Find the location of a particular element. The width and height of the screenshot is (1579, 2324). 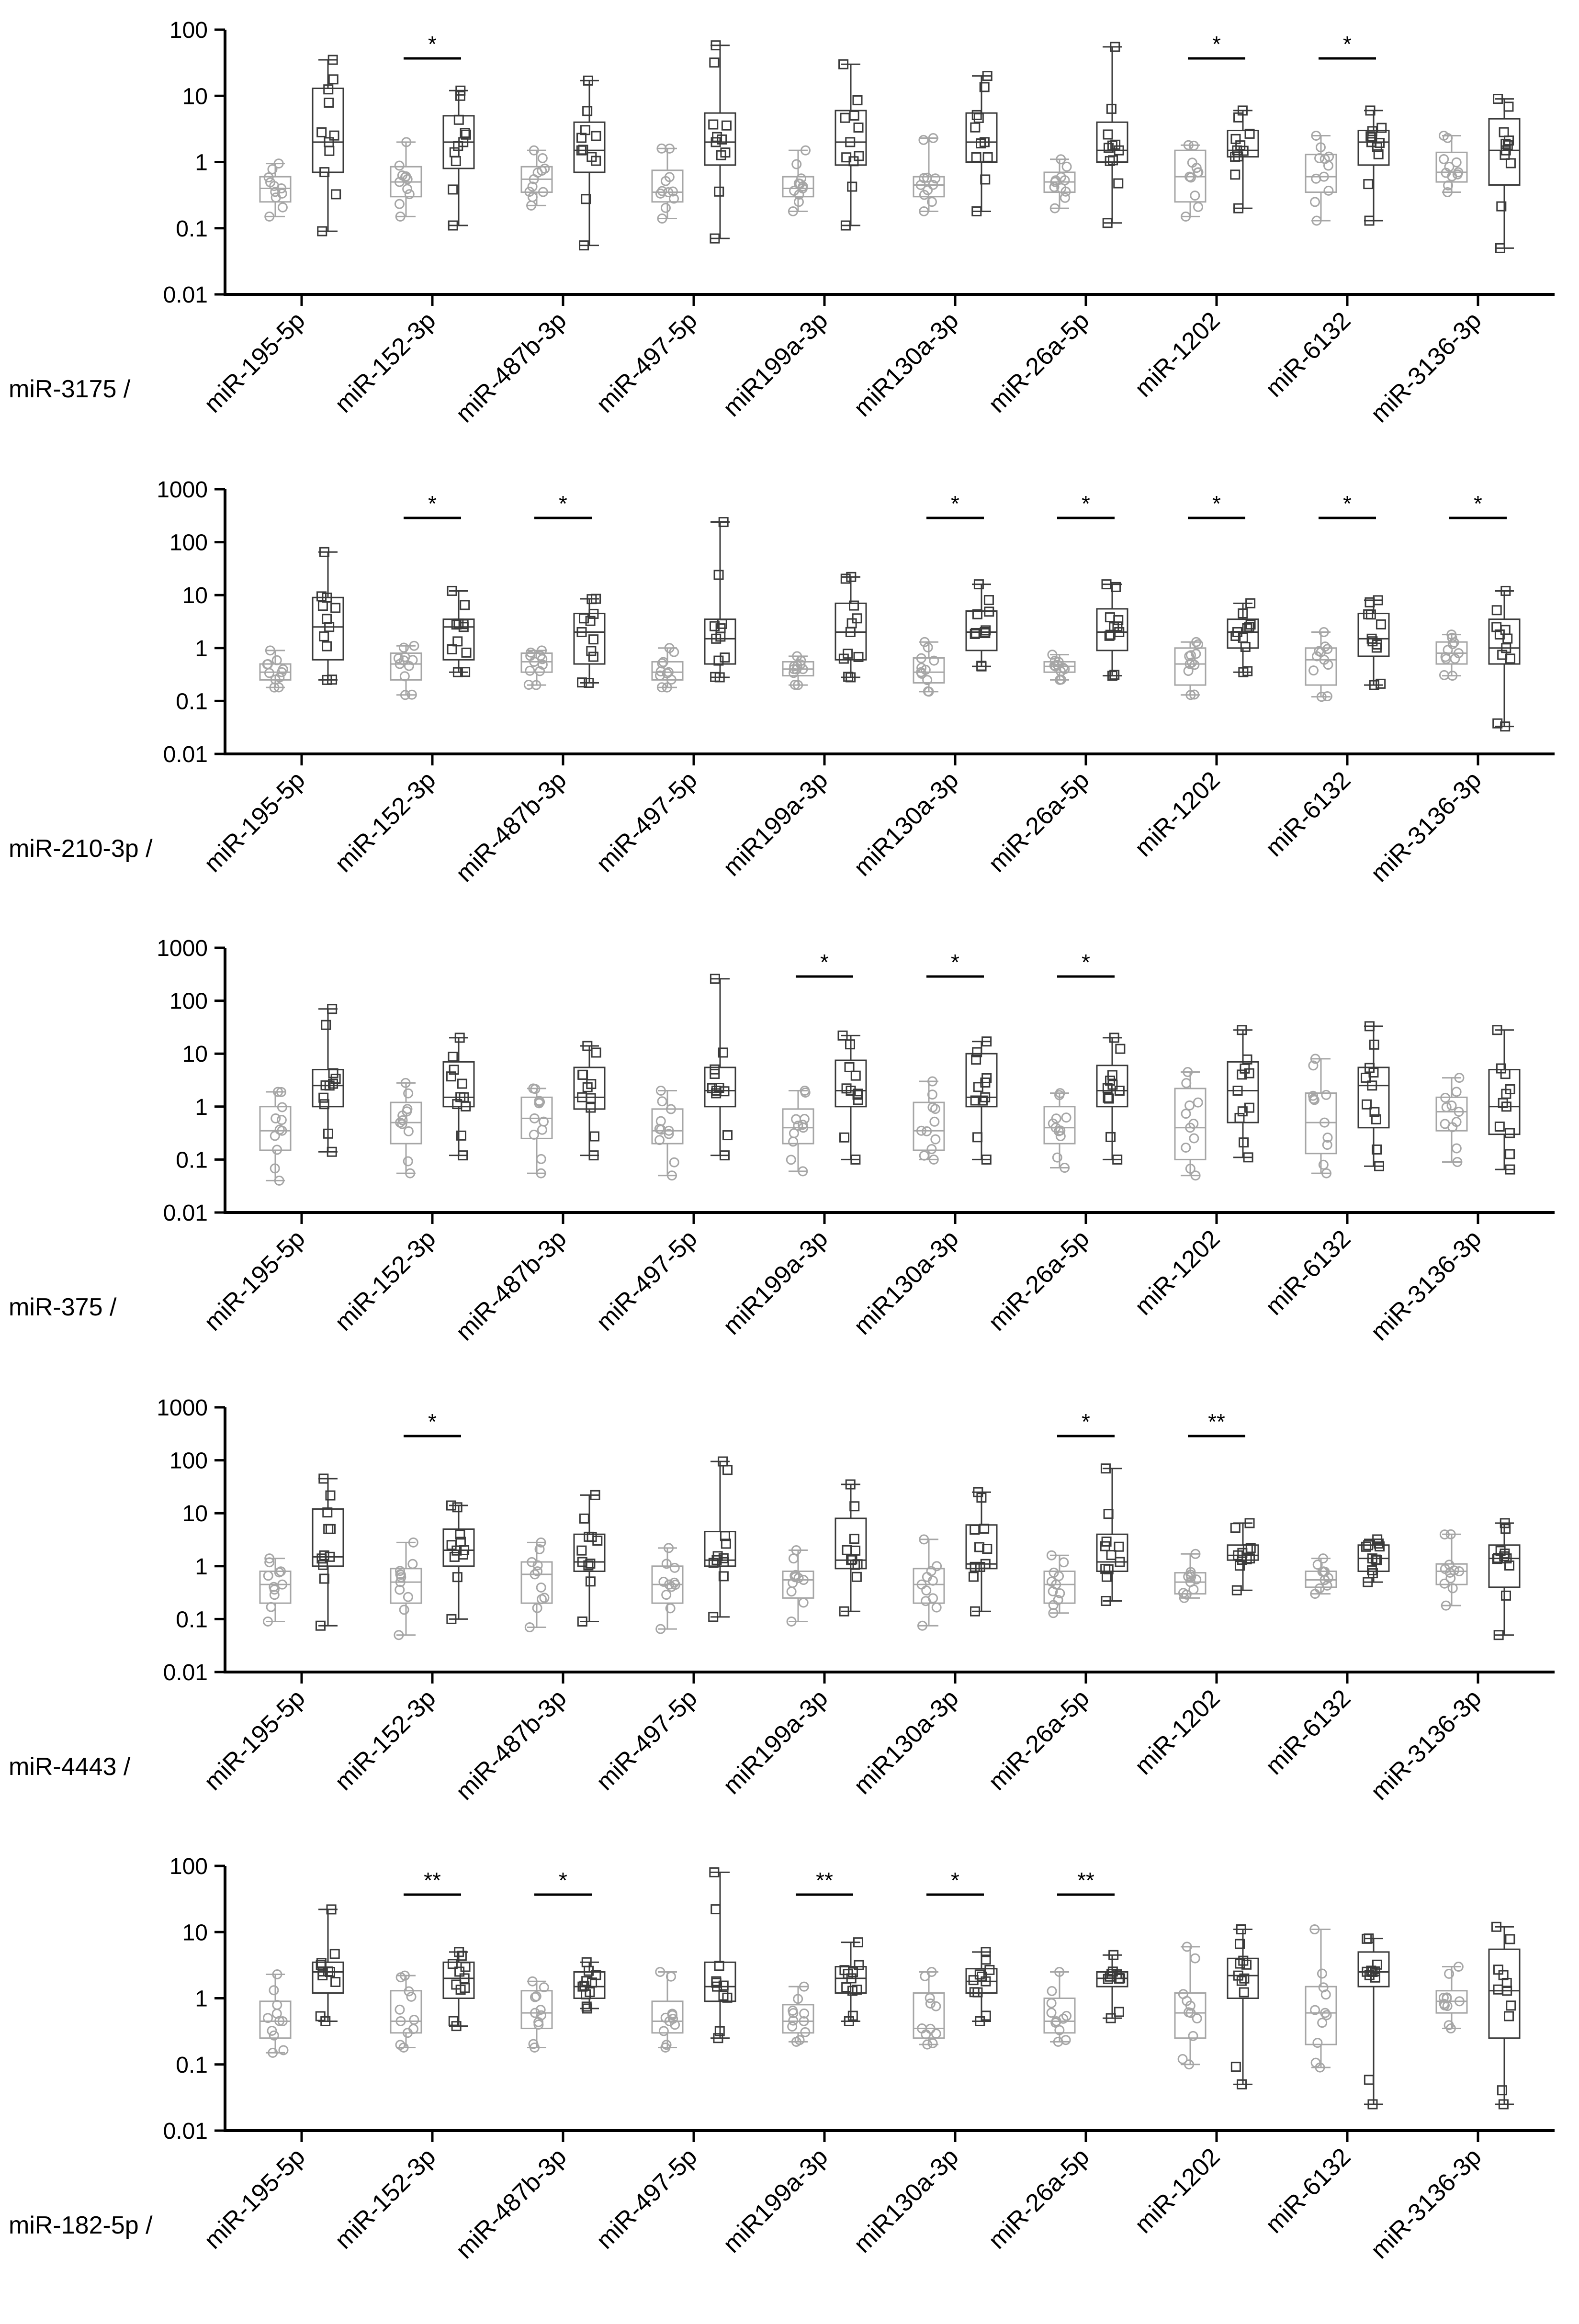

x-tick-label: miR-497-5p is located at coordinates (646, 362).